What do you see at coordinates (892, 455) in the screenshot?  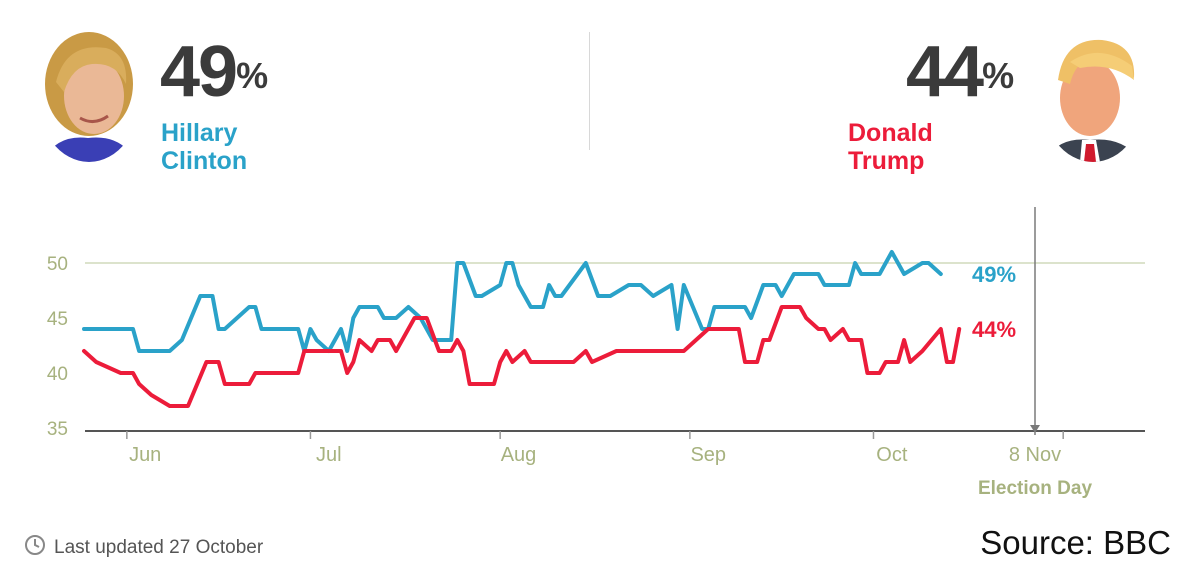 I see `x-month-label: Oct` at bounding box center [892, 455].